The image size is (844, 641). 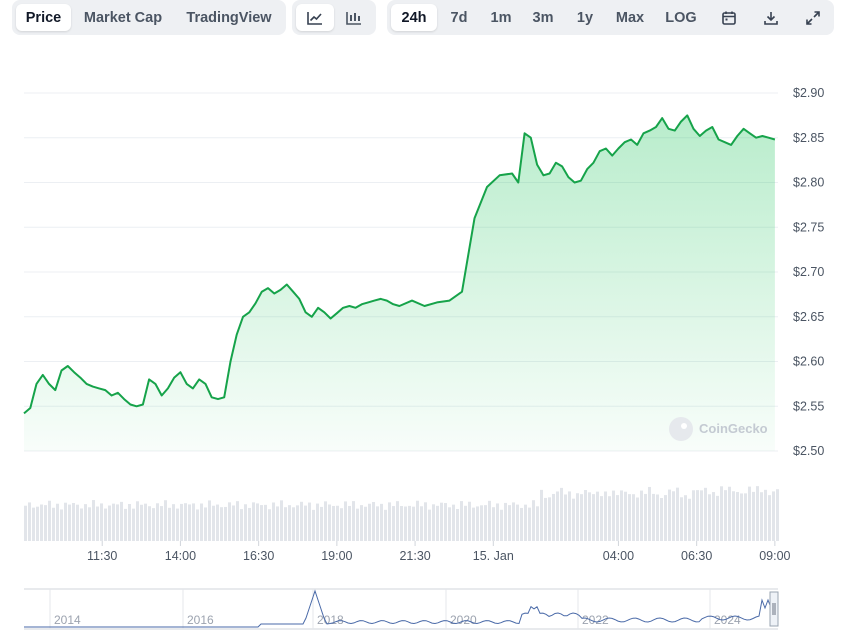 I want to click on line-chart-button, so click(x=315, y=17).